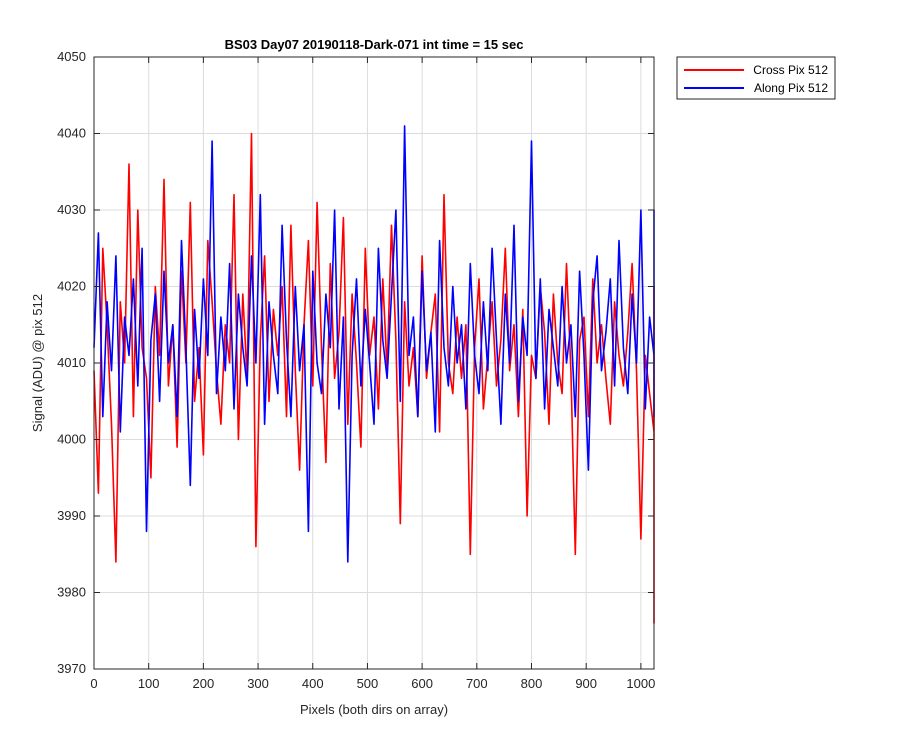 This screenshot has width=900, height=750. What do you see at coordinates (71, 286) in the screenshot?
I see `y-tick-label: 4020` at bounding box center [71, 286].